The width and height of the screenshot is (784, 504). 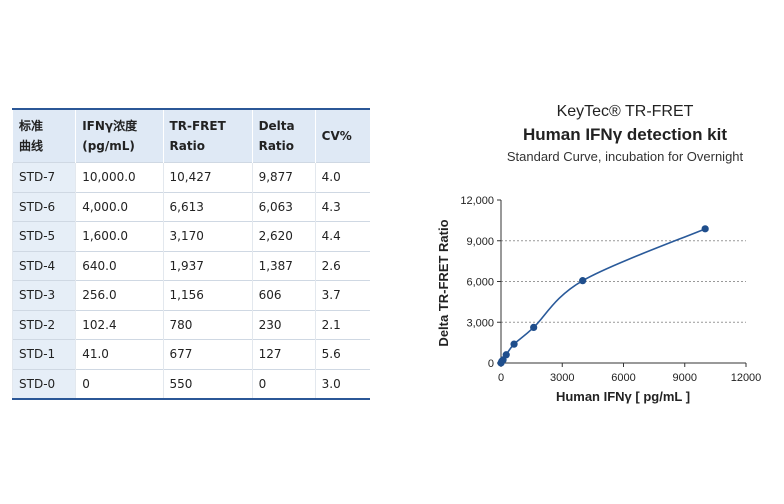 I want to click on table-cell: 127, so click(x=283, y=354).